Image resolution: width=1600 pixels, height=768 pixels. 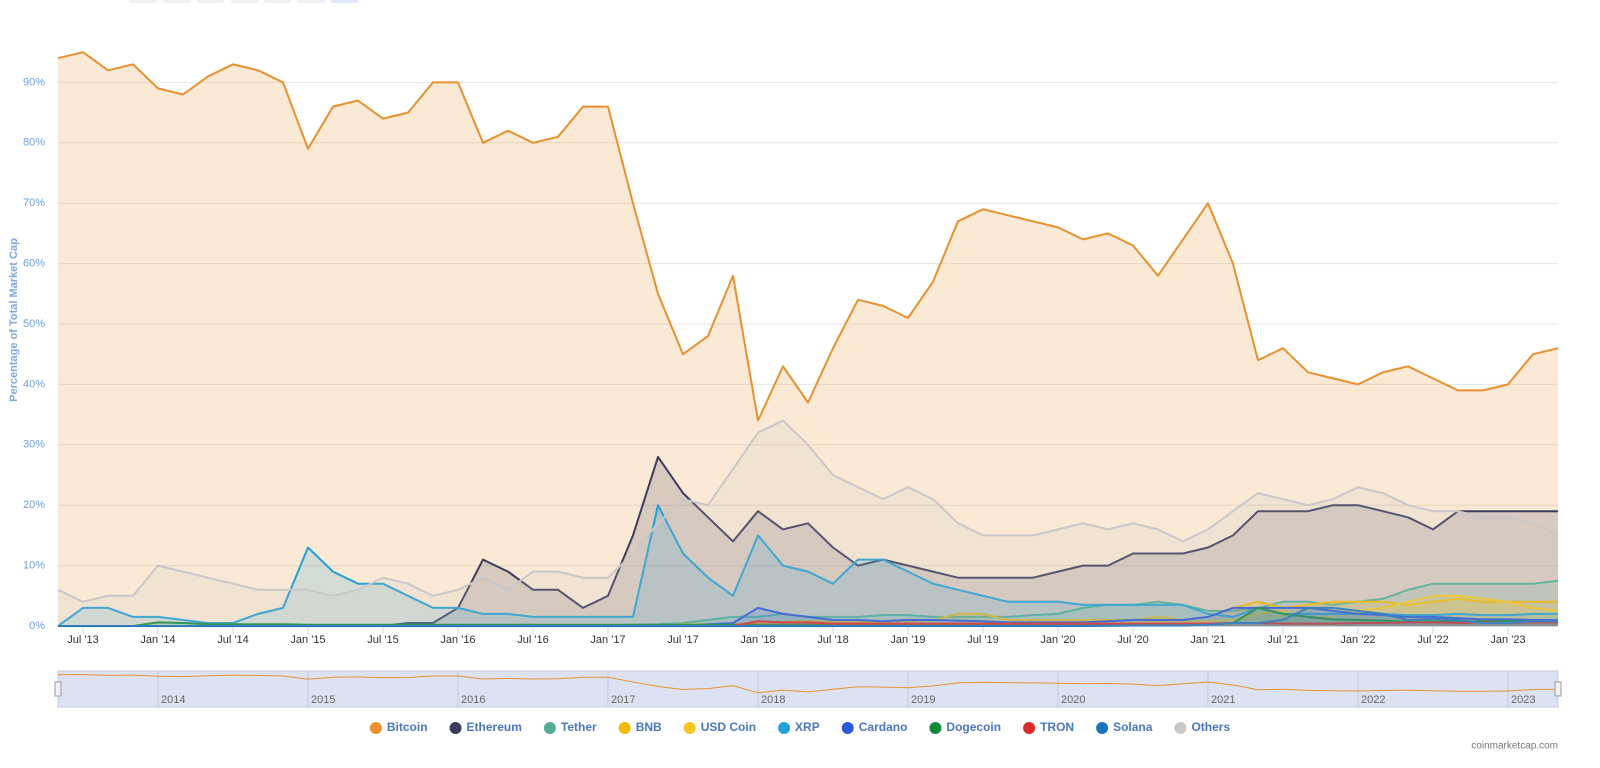 What do you see at coordinates (607, 640) in the screenshot?
I see `x-tick-label: Jan '17` at bounding box center [607, 640].